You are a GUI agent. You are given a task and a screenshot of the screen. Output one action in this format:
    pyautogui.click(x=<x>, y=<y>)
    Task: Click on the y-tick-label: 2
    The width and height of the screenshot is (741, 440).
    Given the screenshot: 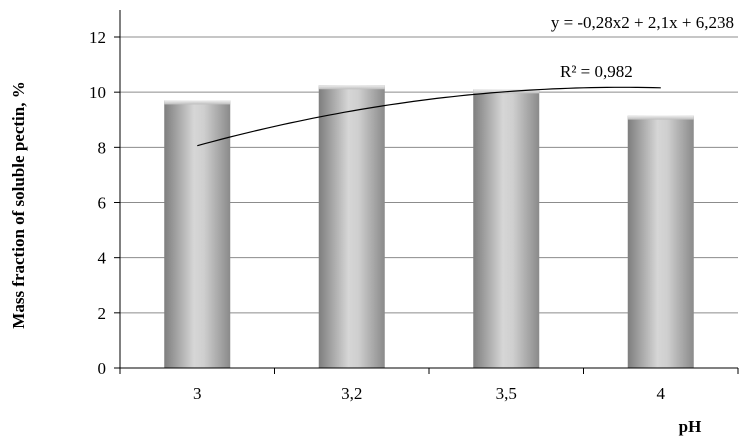 What is the action you would take?
    pyautogui.click(x=102, y=313)
    